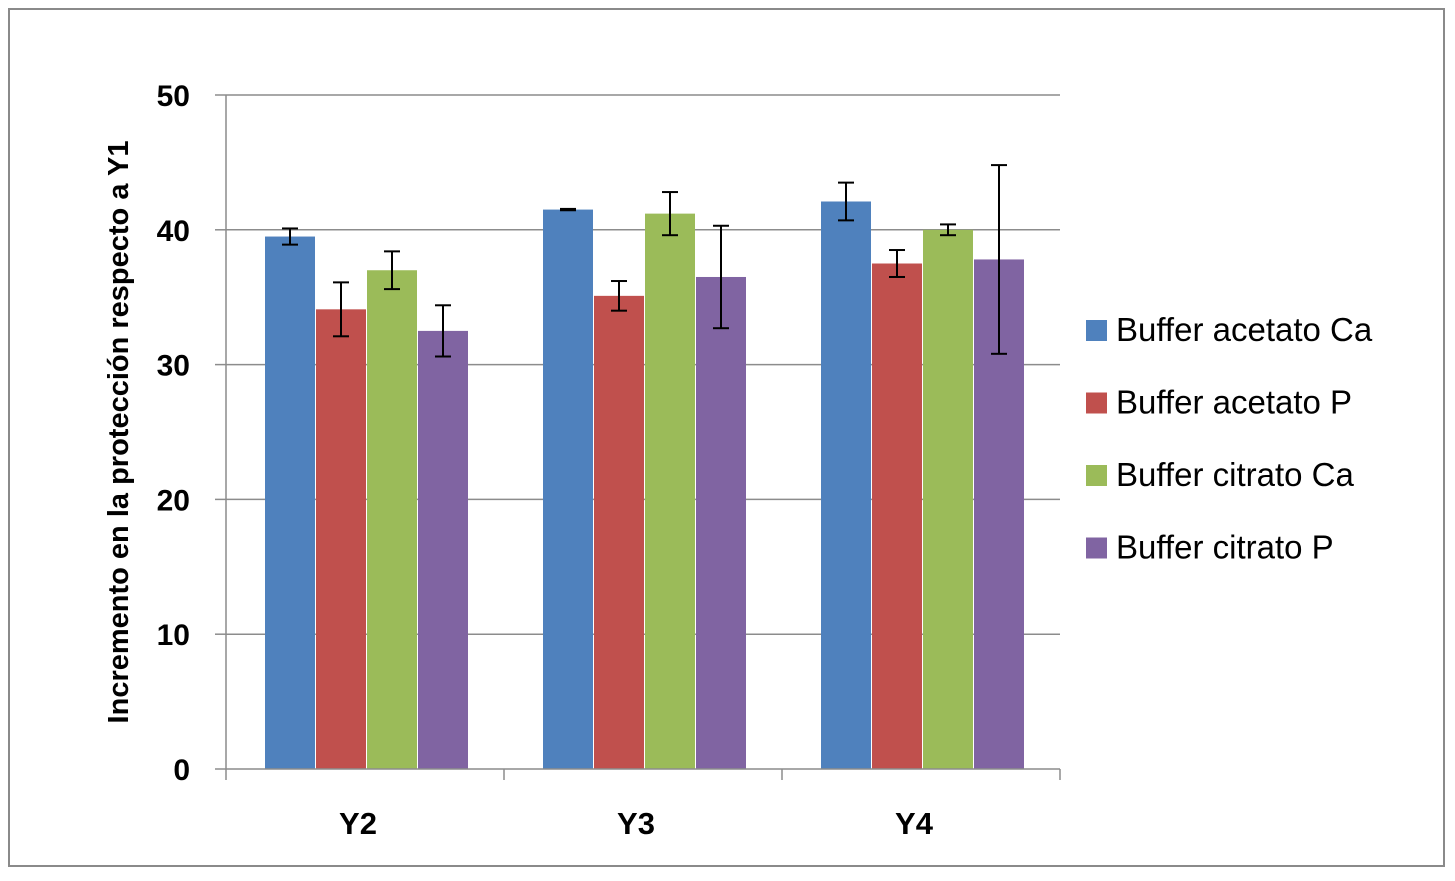 The image size is (1455, 881). What do you see at coordinates (181, 770) in the screenshot?
I see `y-tick-label: 0` at bounding box center [181, 770].